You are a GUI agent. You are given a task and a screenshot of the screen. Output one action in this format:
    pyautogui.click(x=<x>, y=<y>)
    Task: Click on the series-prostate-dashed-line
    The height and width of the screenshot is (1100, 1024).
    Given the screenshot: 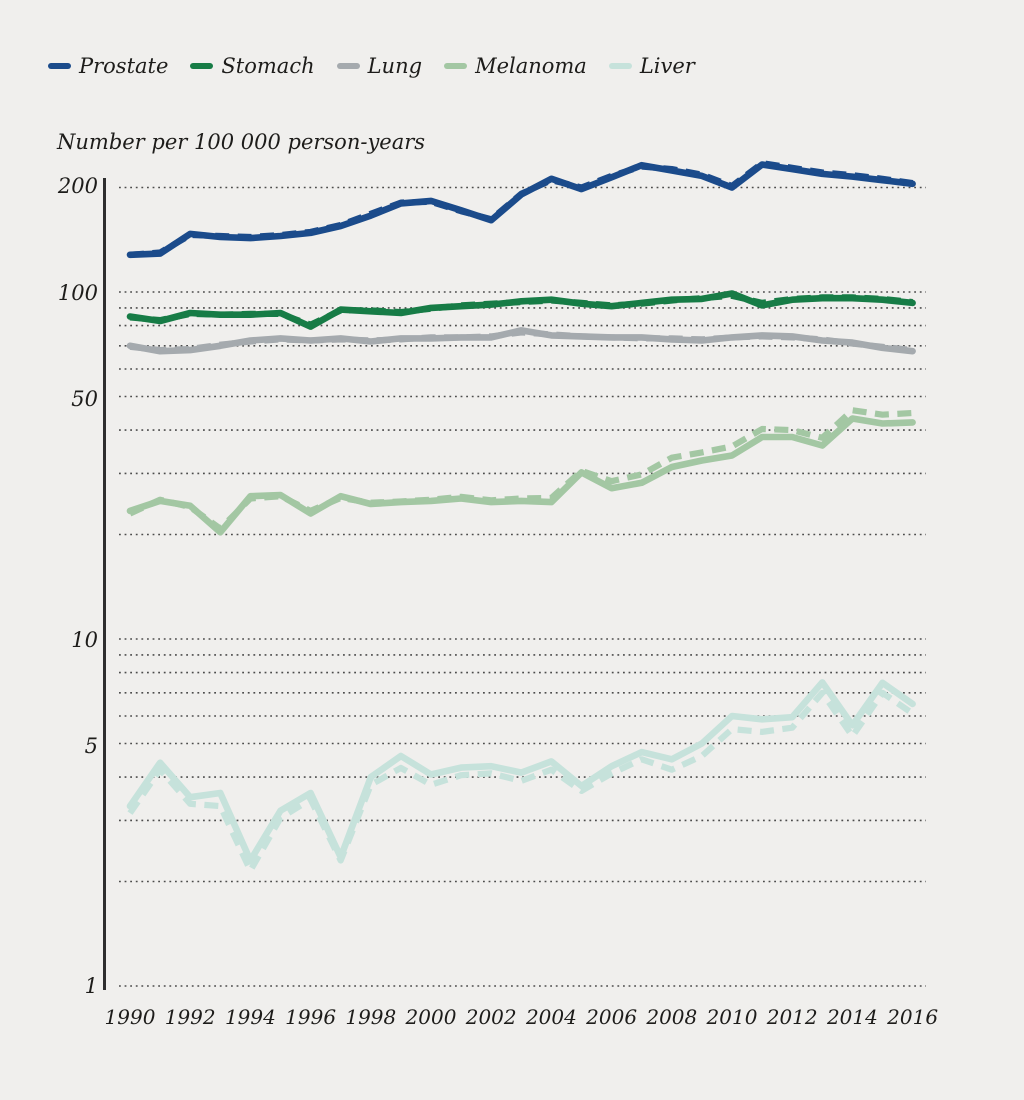 What is the action you would take?
    pyautogui.click(x=521, y=209)
    